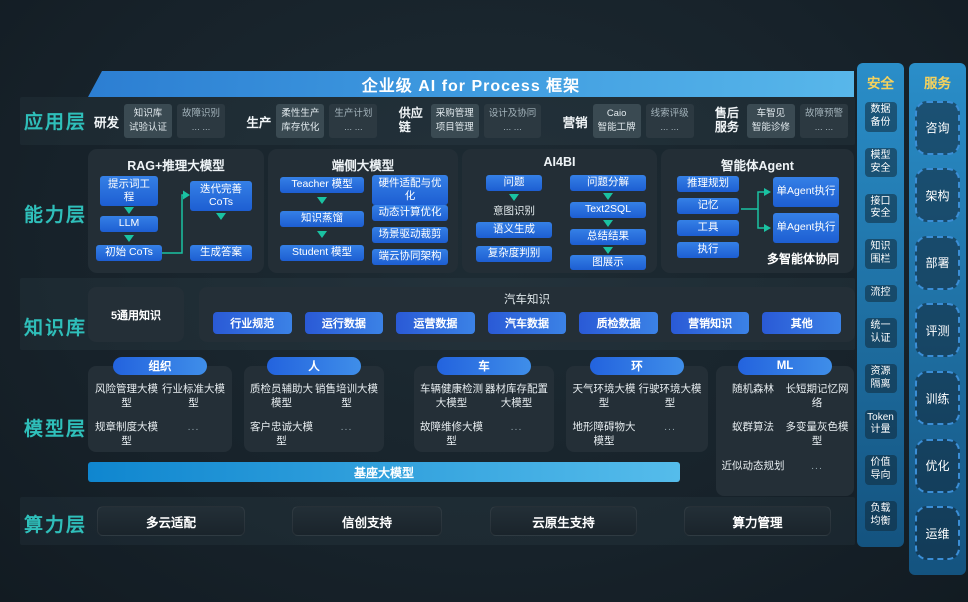 The image size is (968, 602). Describe the element at coordinates (363, 166) in the screenshot. I see `capability-box-title: 端侧大模型` at that location.